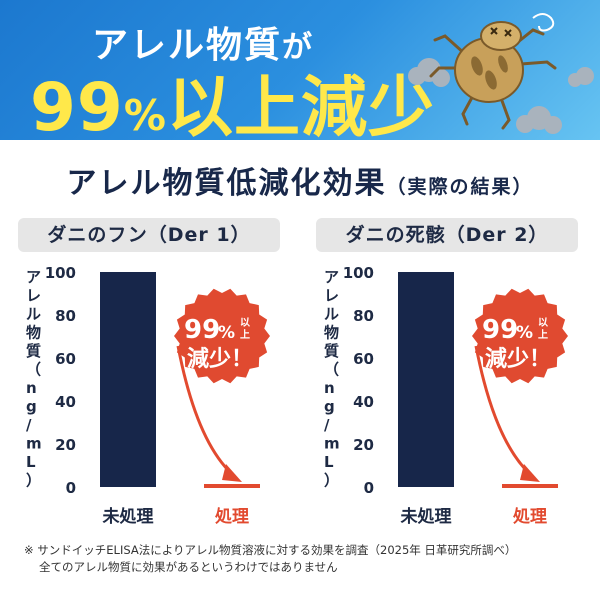  Describe the element at coordinates (149, 235) in the screenshot. I see `chart-title-der1: ダニのフン（Der 1）` at that location.